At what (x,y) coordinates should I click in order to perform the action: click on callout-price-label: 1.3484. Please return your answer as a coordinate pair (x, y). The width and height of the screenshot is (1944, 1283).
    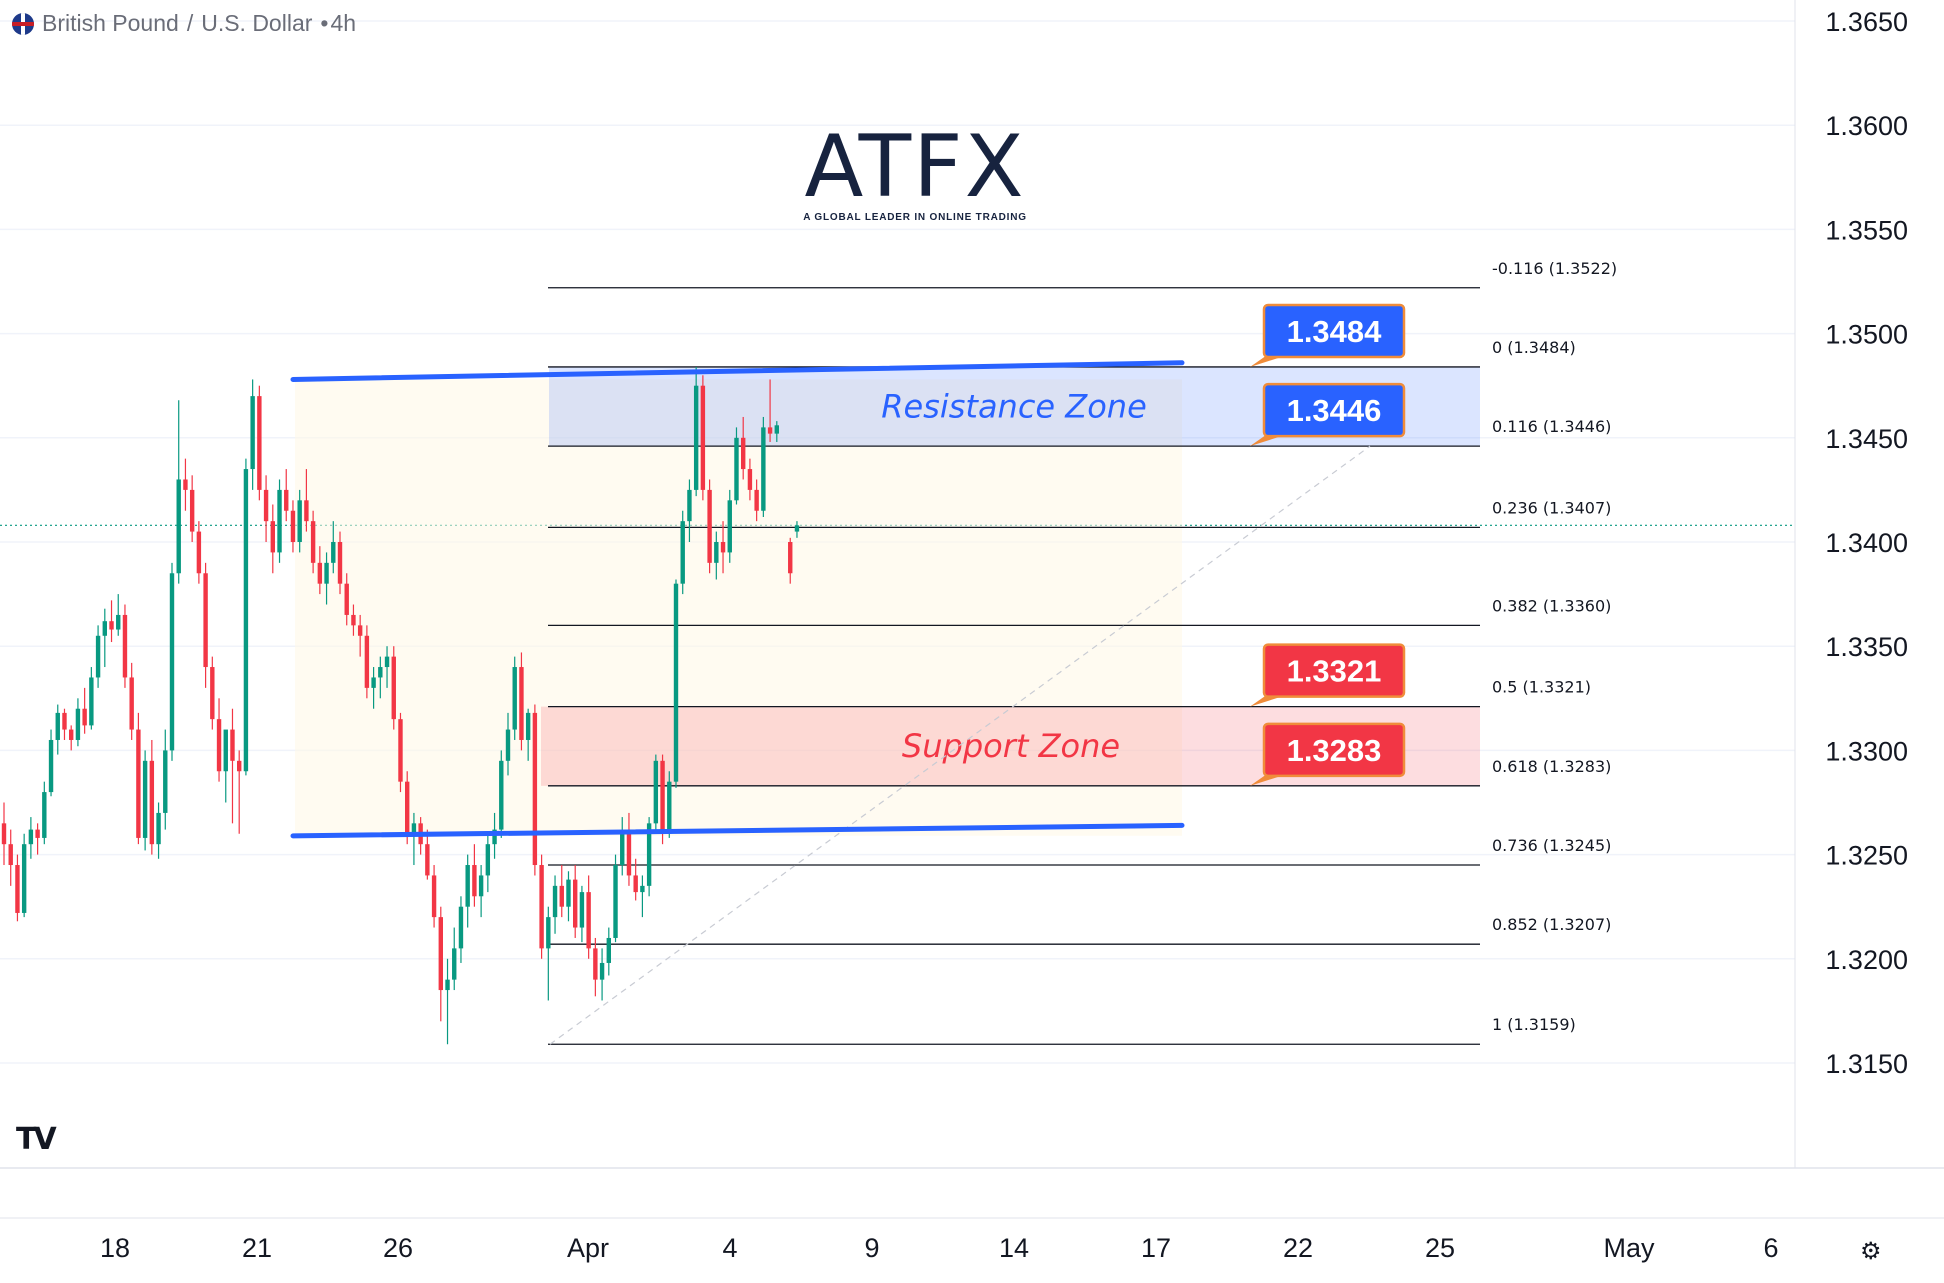
    Looking at the image, I should click on (1335, 331).